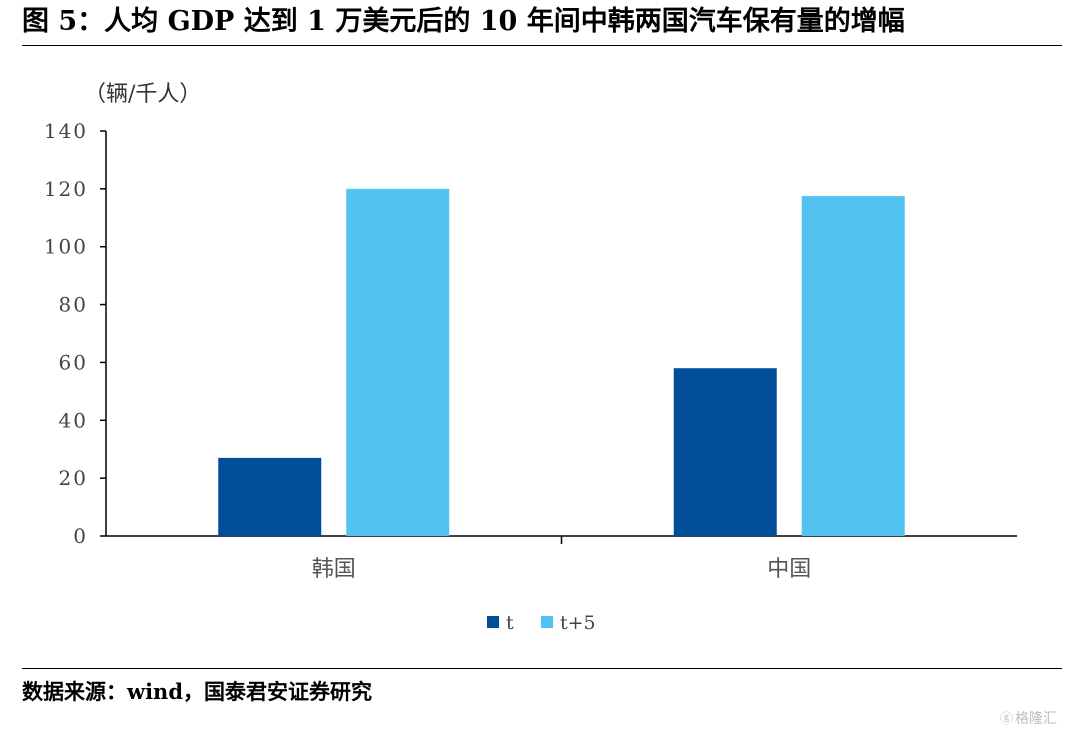 The height and width of the screenshot is (735, 1080). What do you see at coordinates (73, 362) in the screenshot?
I see `y-tick-label: 60` at bounding box center [73, 362].